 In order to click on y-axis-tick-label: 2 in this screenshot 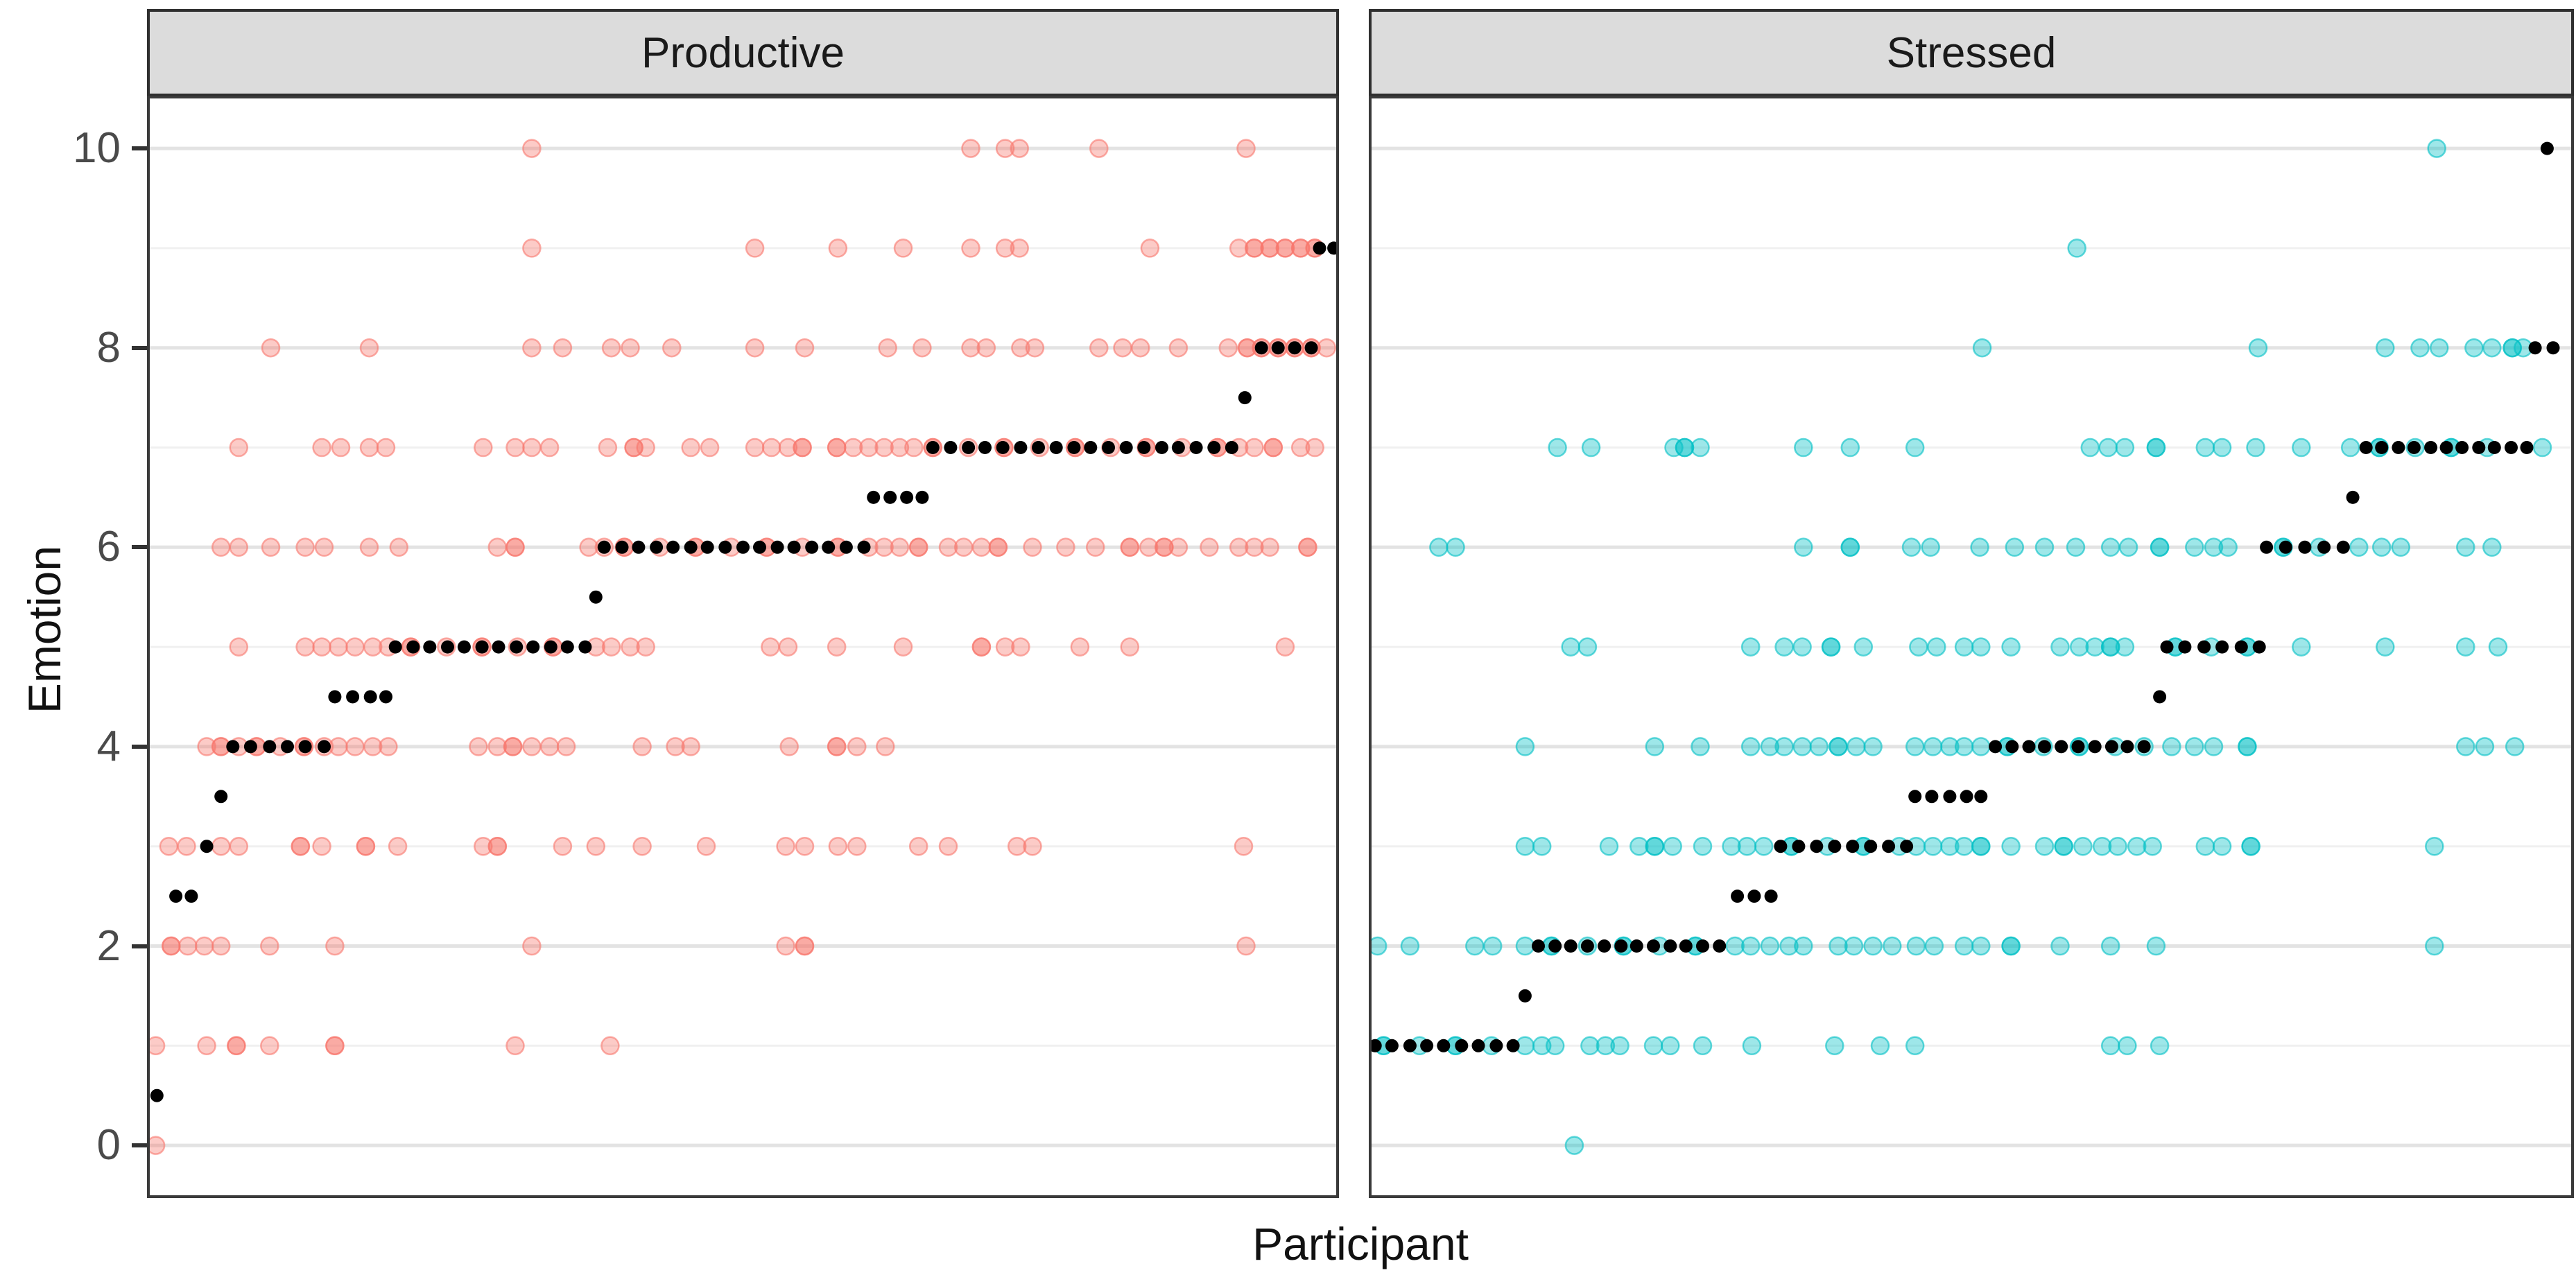, I will do `click(108, 945)`.